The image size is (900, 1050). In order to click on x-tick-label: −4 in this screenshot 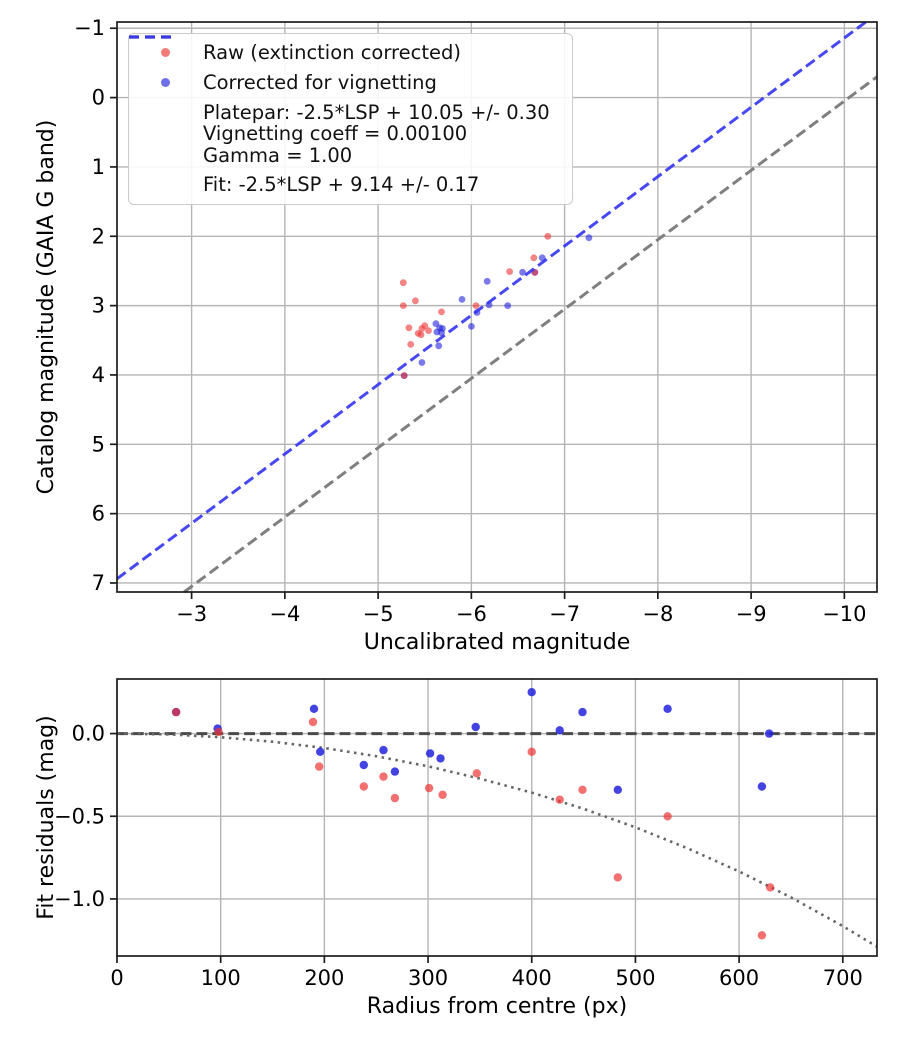, I will do `click(284, 614)`.